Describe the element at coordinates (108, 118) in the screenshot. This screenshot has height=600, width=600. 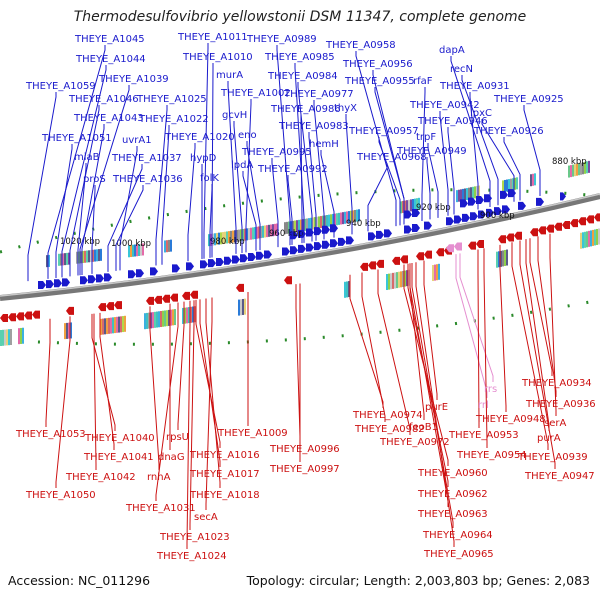
I see `forward-gene-label: THEYE_A1043` at that location.